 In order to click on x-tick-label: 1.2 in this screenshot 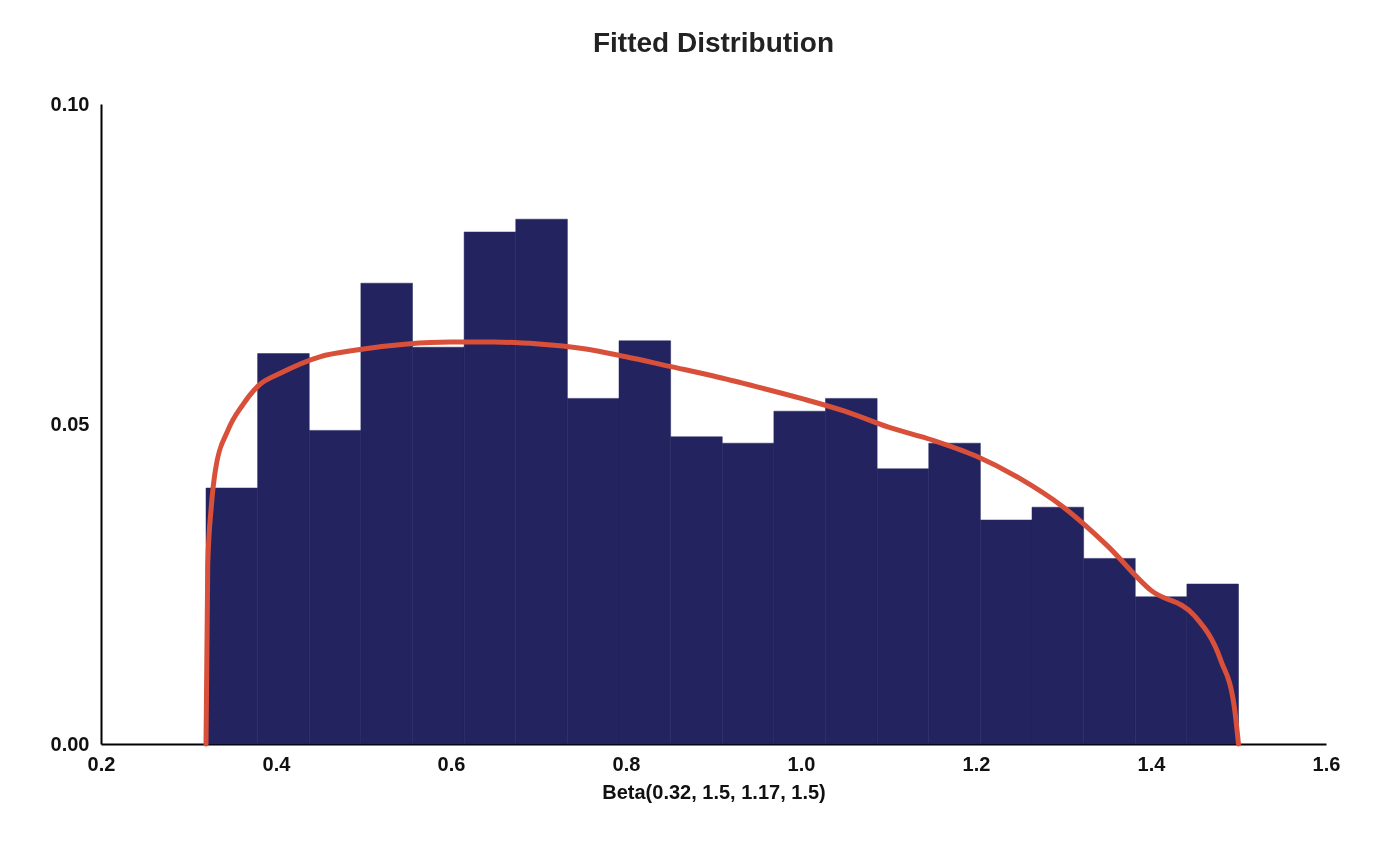, I will do `click(976, 763)`.